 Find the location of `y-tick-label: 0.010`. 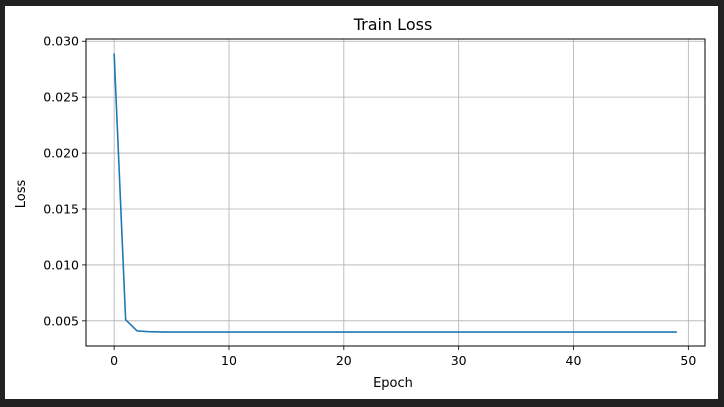

y-tick-label: 0.010 is located at coordinates (61, 264).